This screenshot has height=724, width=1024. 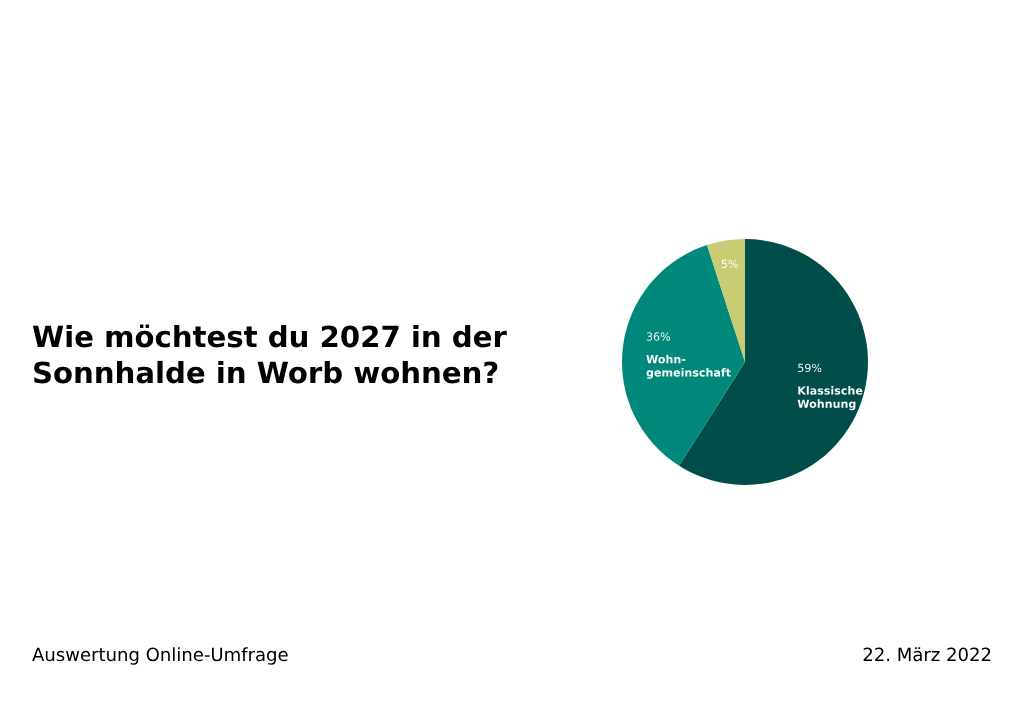 What do you see at coordinates (160, 656) in the screenshot?
I see `text: Auswertung Online-Umfrage` at bounding box center [160, 656].